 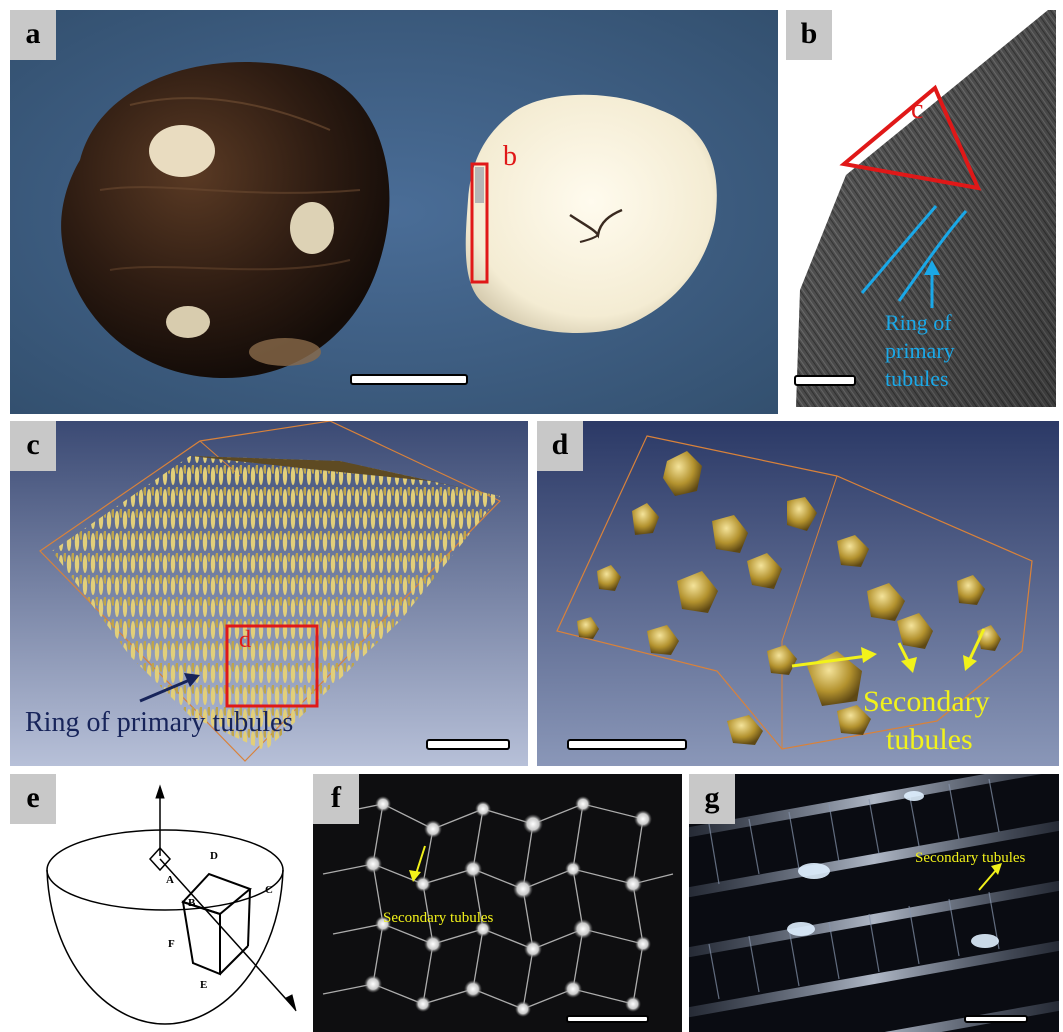 I want to click on region-b-label: b, so click(x=510, y=156).